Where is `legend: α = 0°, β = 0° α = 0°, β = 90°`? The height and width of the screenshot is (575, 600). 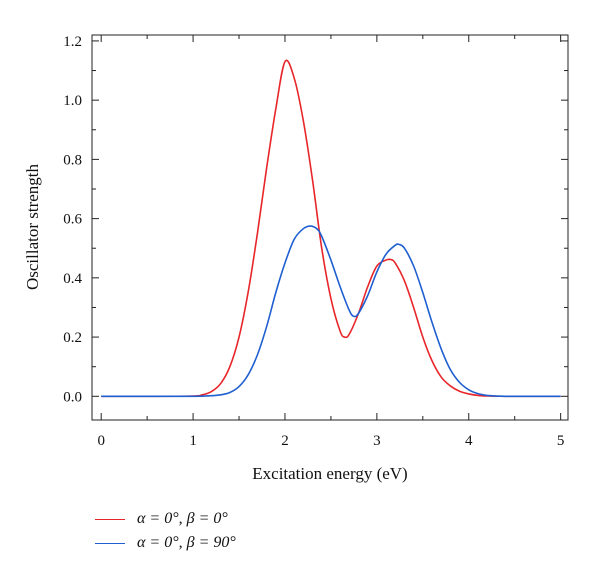
legend: α = 0°, β = 0° α = 0°, β = 90° is located at coordinates (165, 531).